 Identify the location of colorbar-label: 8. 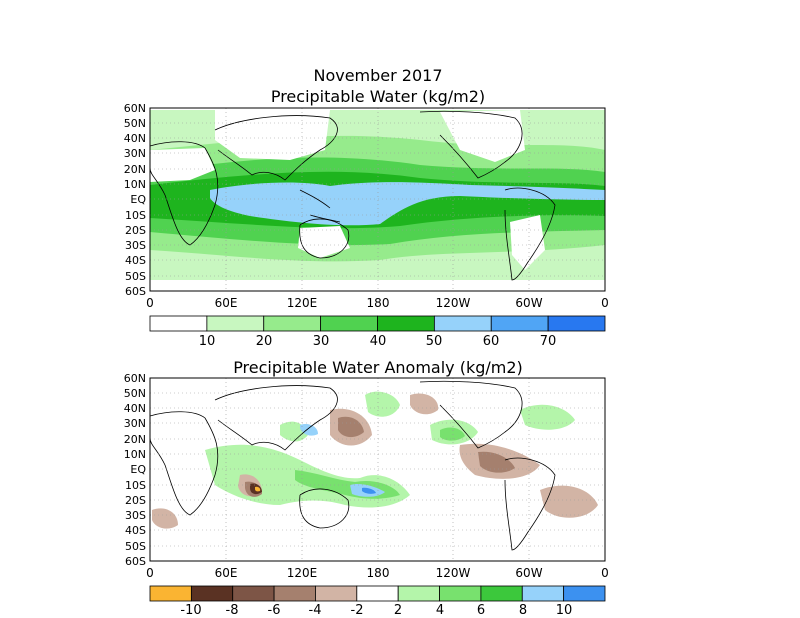
(523, 610).